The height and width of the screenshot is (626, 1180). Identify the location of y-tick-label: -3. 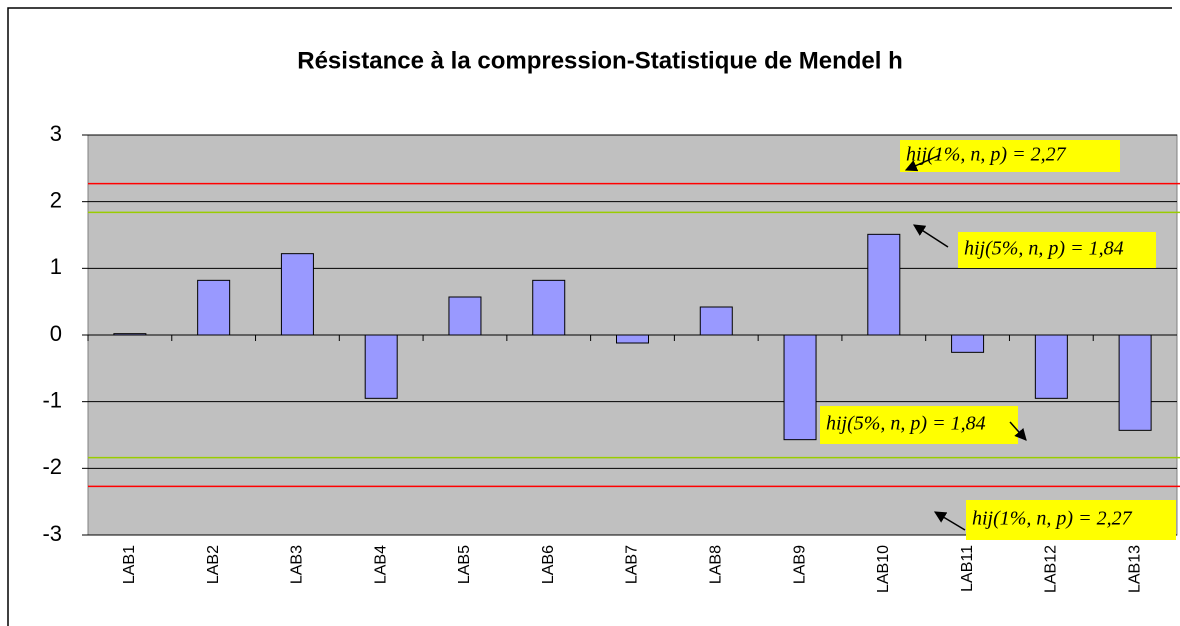
(52, 533).